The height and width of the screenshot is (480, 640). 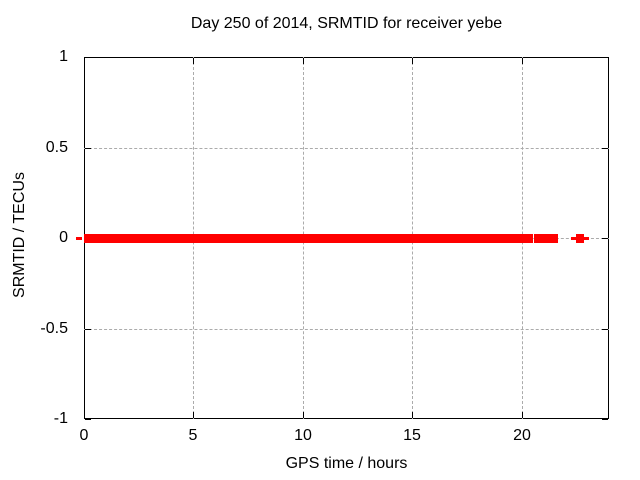 What do you see at coordinates (346, 148) in the screenshot?
I see `gridline-y-0.5` at bounding box center [346, 148].